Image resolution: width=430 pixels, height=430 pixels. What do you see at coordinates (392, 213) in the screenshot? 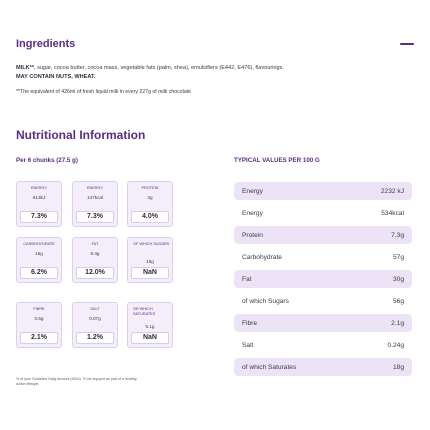
I see `nutrient-value: 534kcal` at bounding box center [392, 213].